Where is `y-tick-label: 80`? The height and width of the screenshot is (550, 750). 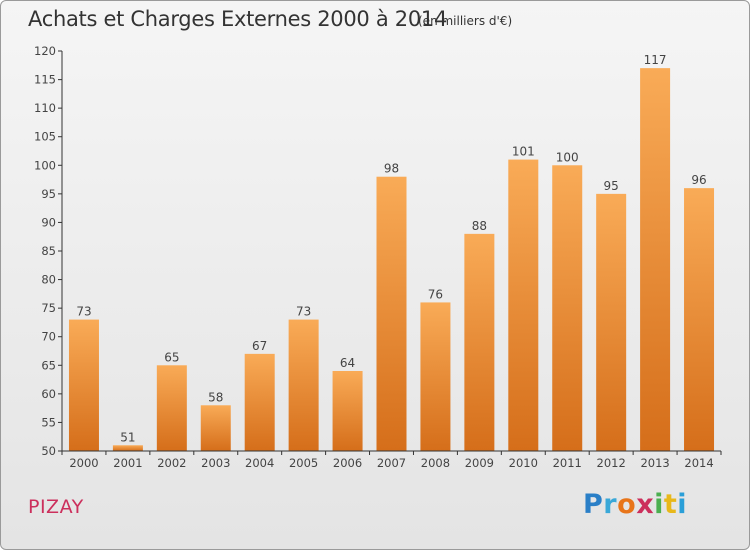
y-tick-label: 80 is located at coordinates (48, 280).